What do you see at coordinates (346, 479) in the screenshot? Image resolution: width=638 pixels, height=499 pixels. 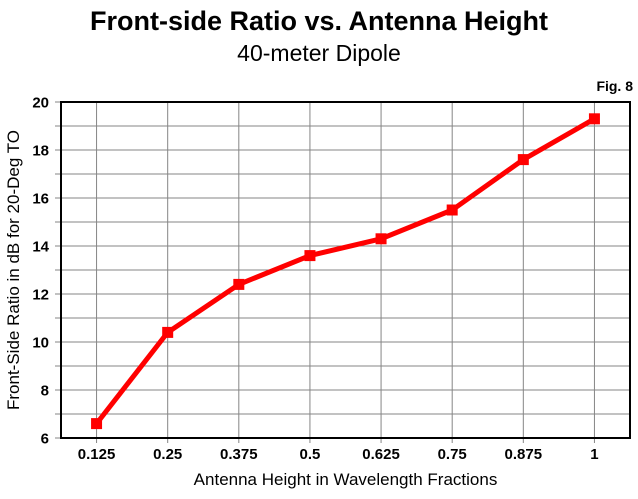 I see `x-axis-title: Antenna Height in Wavelength Fractions` at bounding box center [346, 479].